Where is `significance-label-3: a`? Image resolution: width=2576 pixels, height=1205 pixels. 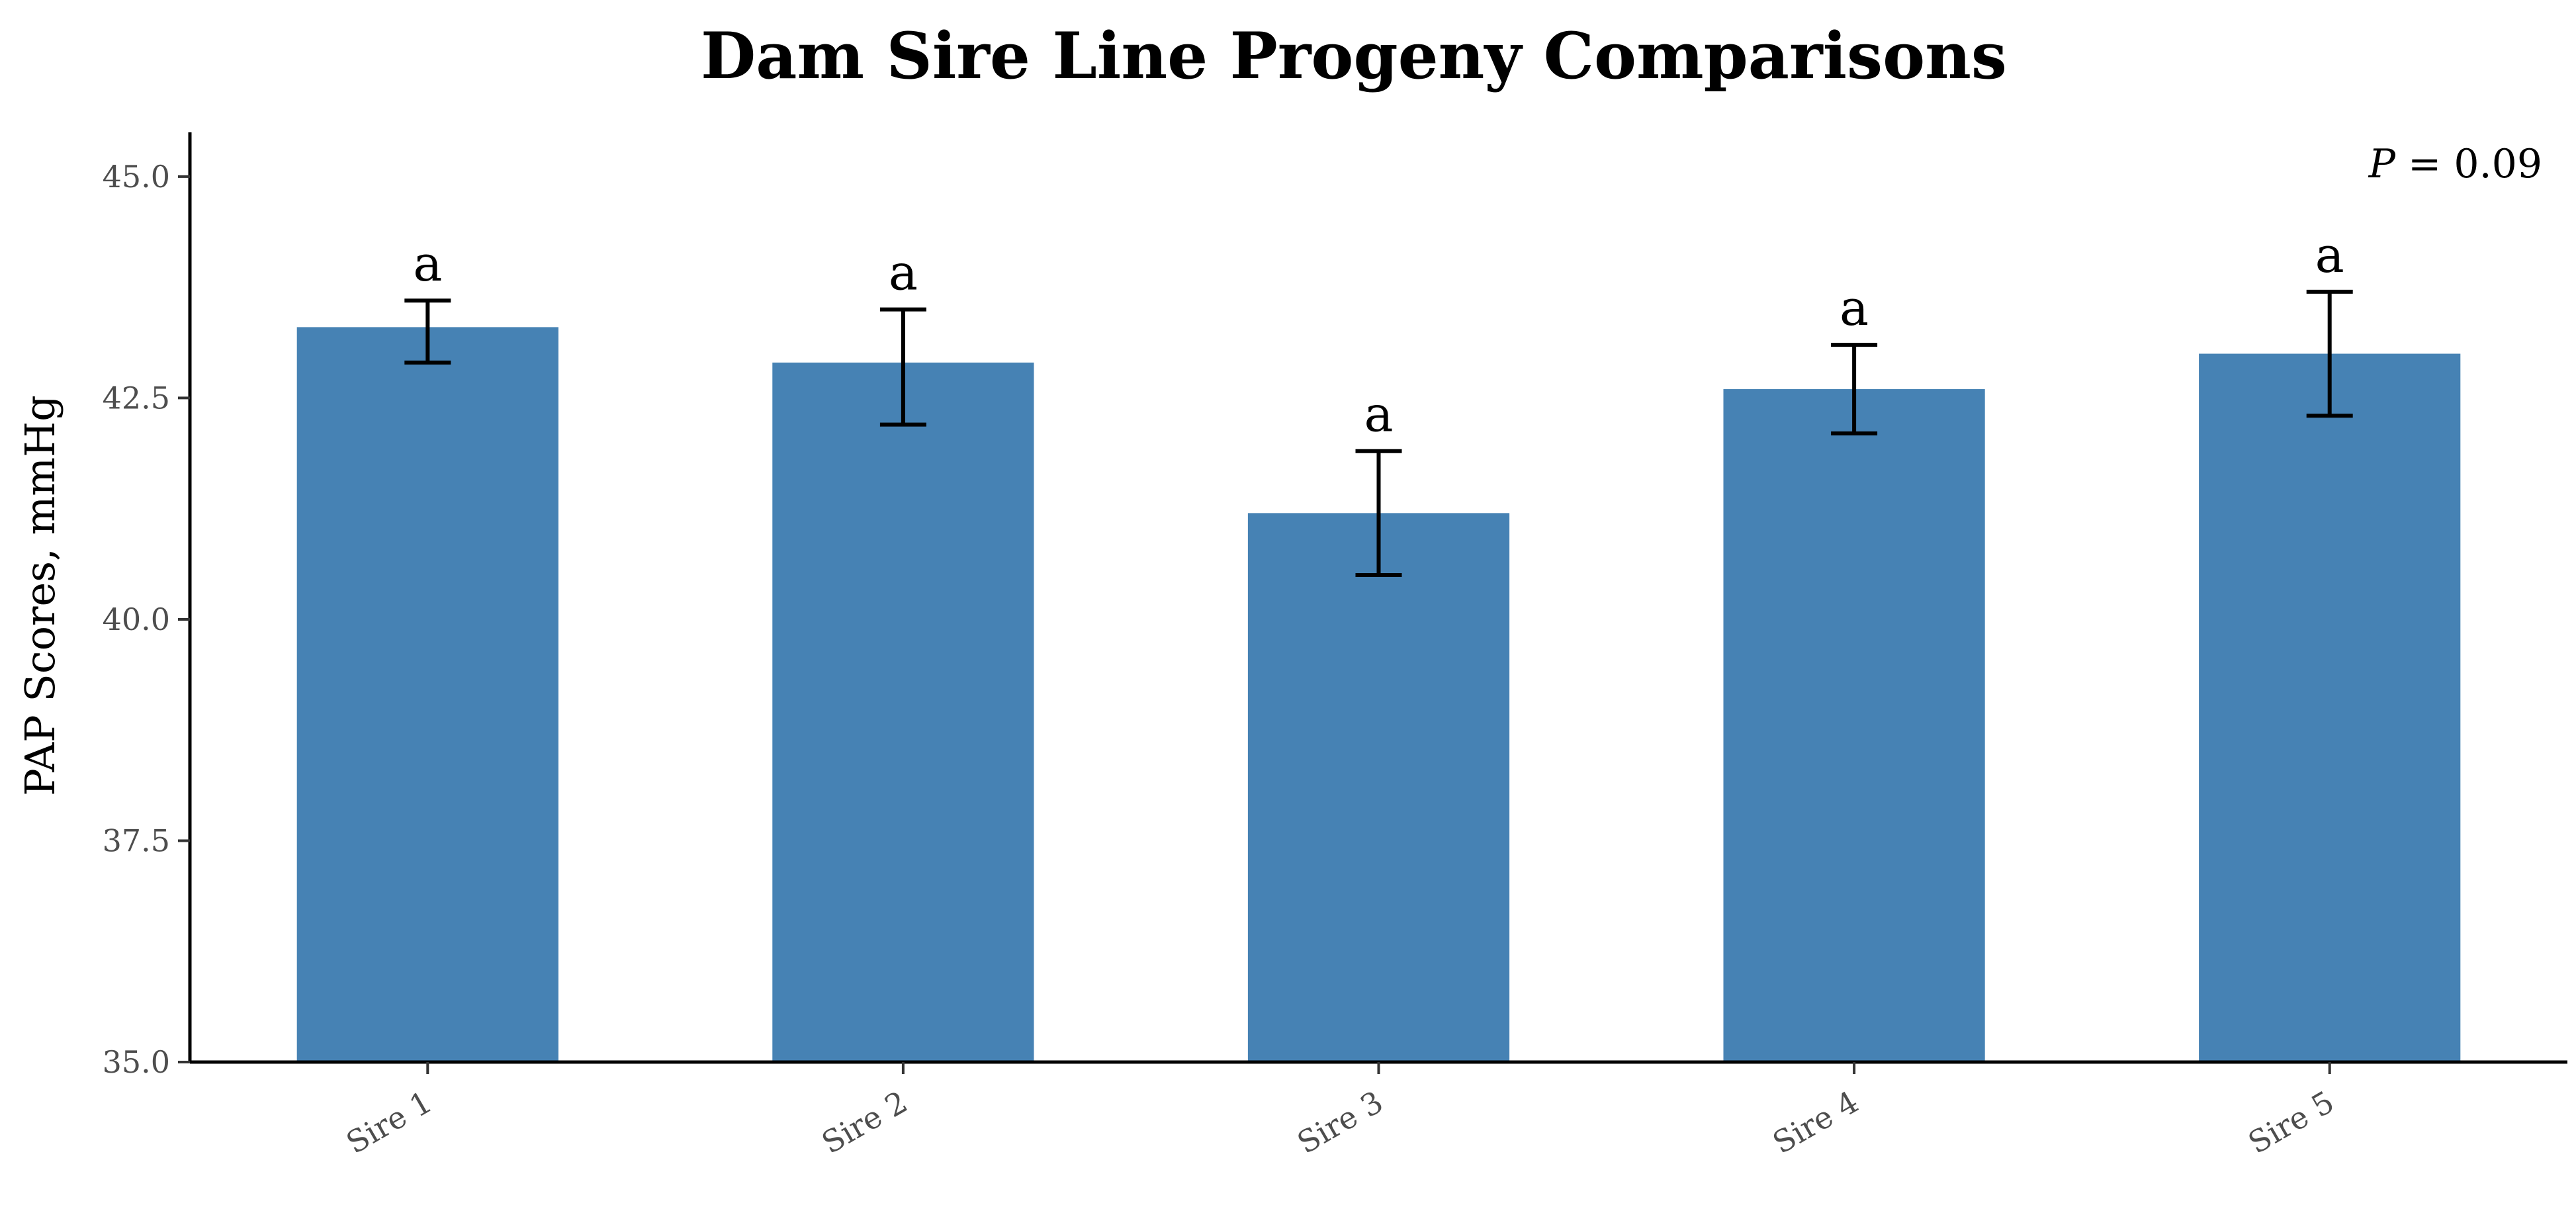 significance-label-3: a is located at coordinates (1378, 415).